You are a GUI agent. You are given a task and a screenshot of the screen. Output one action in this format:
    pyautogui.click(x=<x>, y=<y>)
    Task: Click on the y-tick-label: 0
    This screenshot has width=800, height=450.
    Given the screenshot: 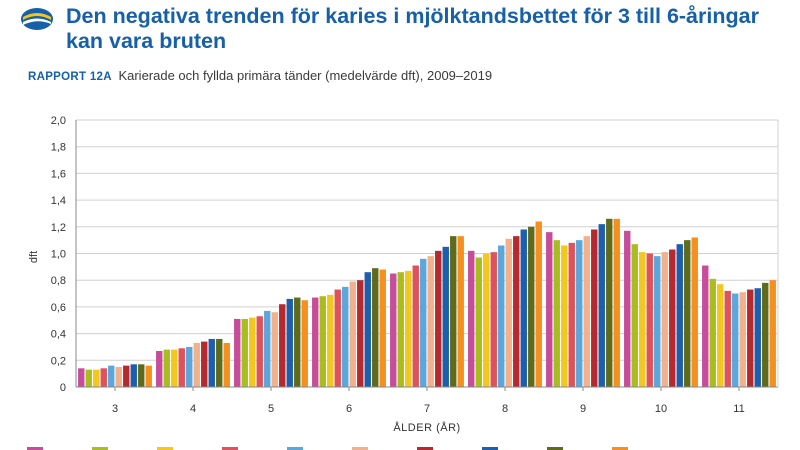 What is the action you would take?
    pyautogui.click(x=63, y=388)
    